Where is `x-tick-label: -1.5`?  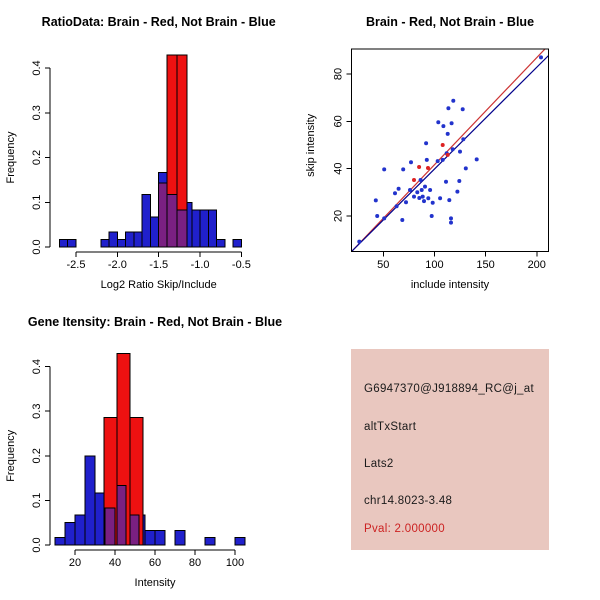
x-tick-label: -1.5 is located at coordinates (158, 265).